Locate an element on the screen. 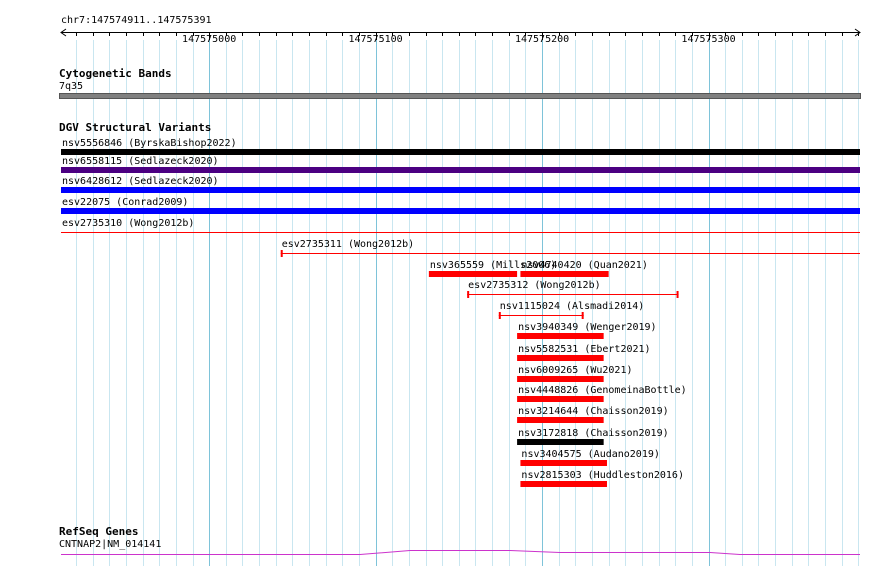  variant-label: nsv365559 (Mills2006) is located at coordinates (493, 265).